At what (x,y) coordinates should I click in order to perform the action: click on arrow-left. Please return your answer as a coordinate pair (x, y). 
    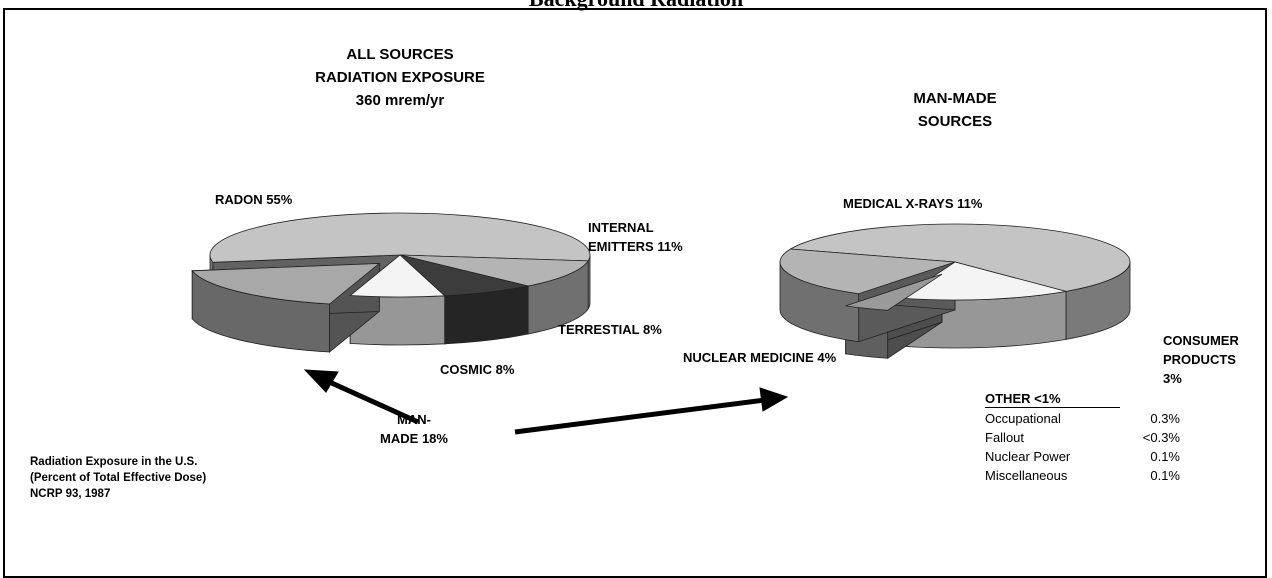
    Looking at the image, I should click on (371, 401).